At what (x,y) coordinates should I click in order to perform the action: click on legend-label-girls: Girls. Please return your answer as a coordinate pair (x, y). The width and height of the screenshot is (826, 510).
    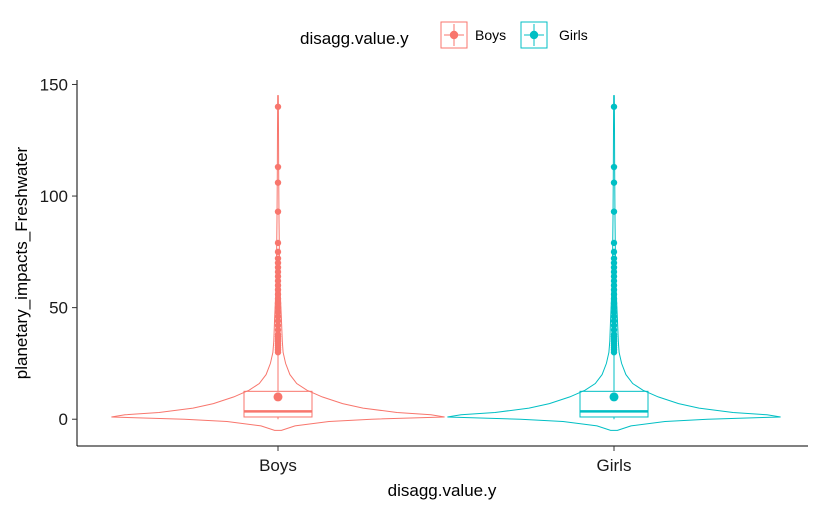
    Looking at the image, I should click on (573, 35).